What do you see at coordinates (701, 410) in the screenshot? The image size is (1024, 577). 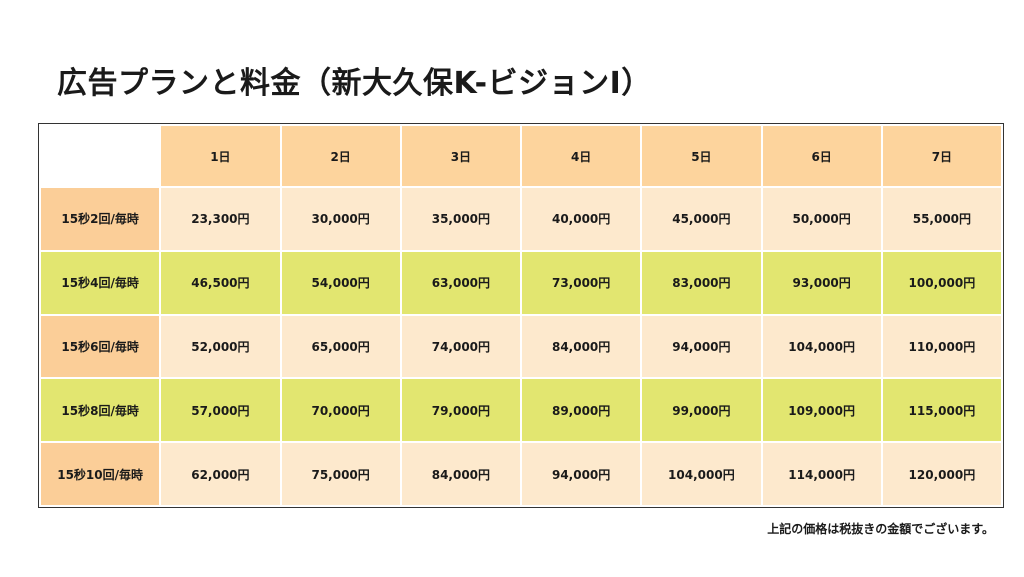 I see `price-cell: 99,000円` at bounding box center [701, 410].